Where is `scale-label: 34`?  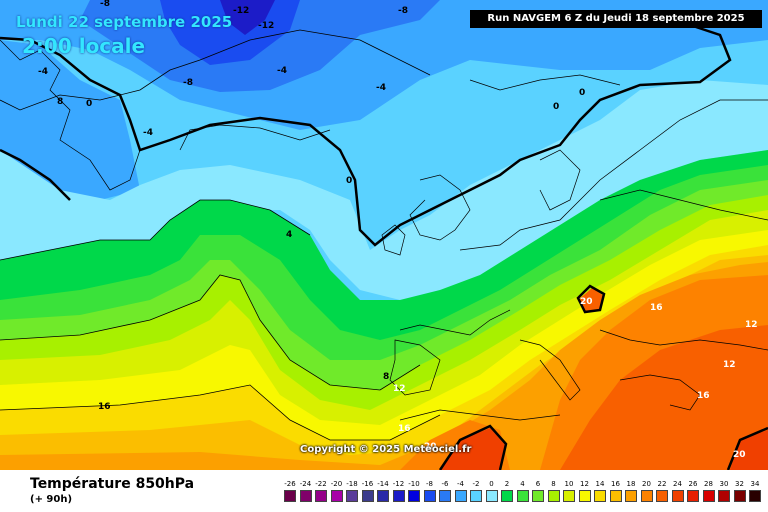 scale-label: 34 is located at coordinates (755, 484).